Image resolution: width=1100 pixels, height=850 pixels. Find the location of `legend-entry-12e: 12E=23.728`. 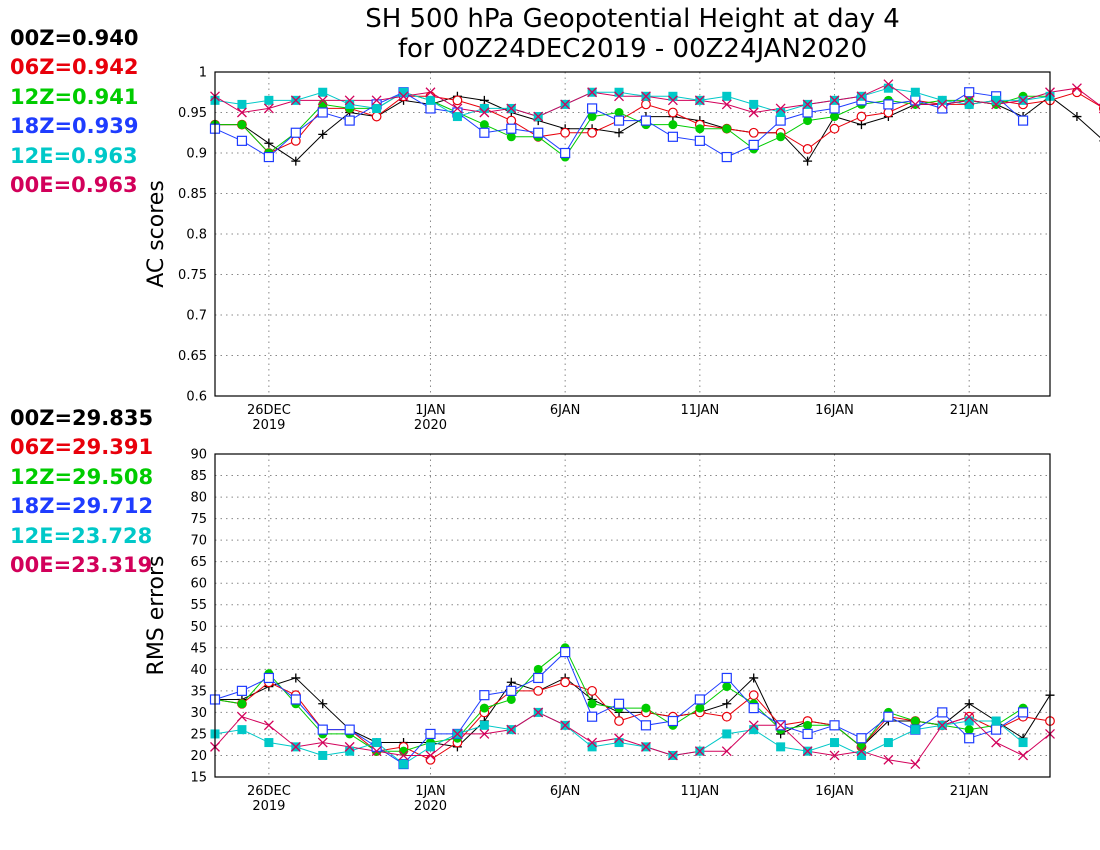

legend-entry-12e: 12E=23.728 is located at coordinates (81, 535).